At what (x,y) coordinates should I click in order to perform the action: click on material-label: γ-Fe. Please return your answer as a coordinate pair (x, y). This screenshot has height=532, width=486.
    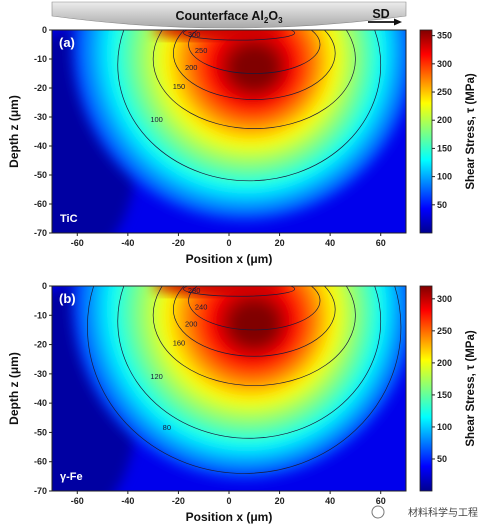
    Looking at the image, I should click on (71, 477).